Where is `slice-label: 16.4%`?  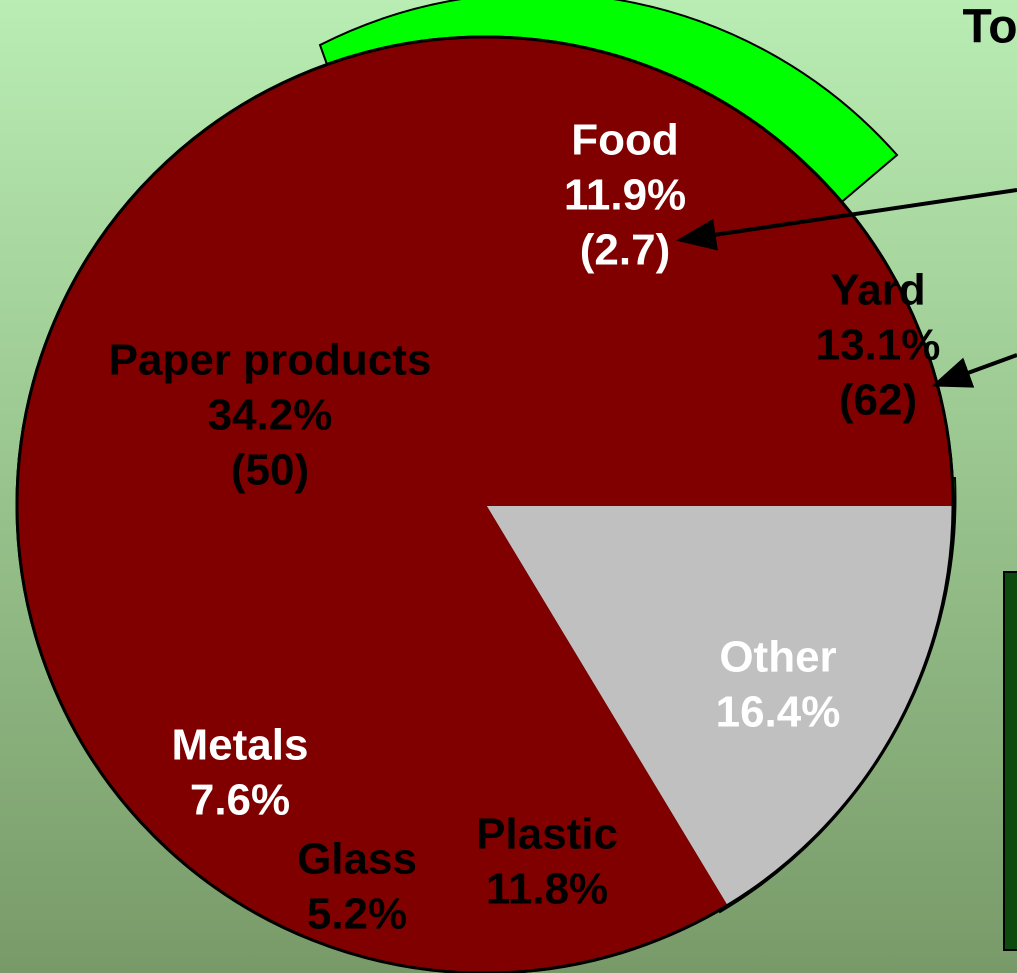
slice-label: 16.4% is located at coordinates (778, 712).